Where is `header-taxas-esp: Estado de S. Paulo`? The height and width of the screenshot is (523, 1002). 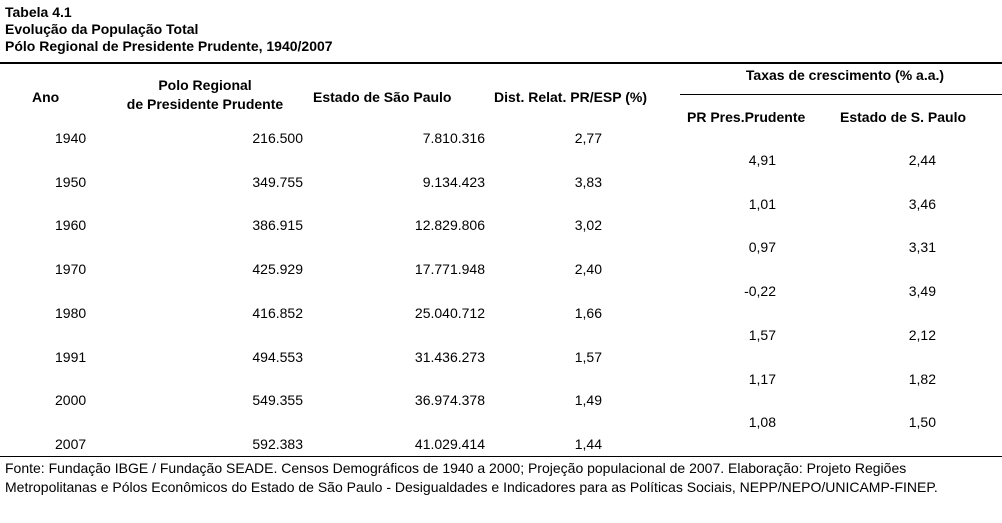 header-taxas-esp: Estado de S. Paulo is located at coordinates (903, 117).